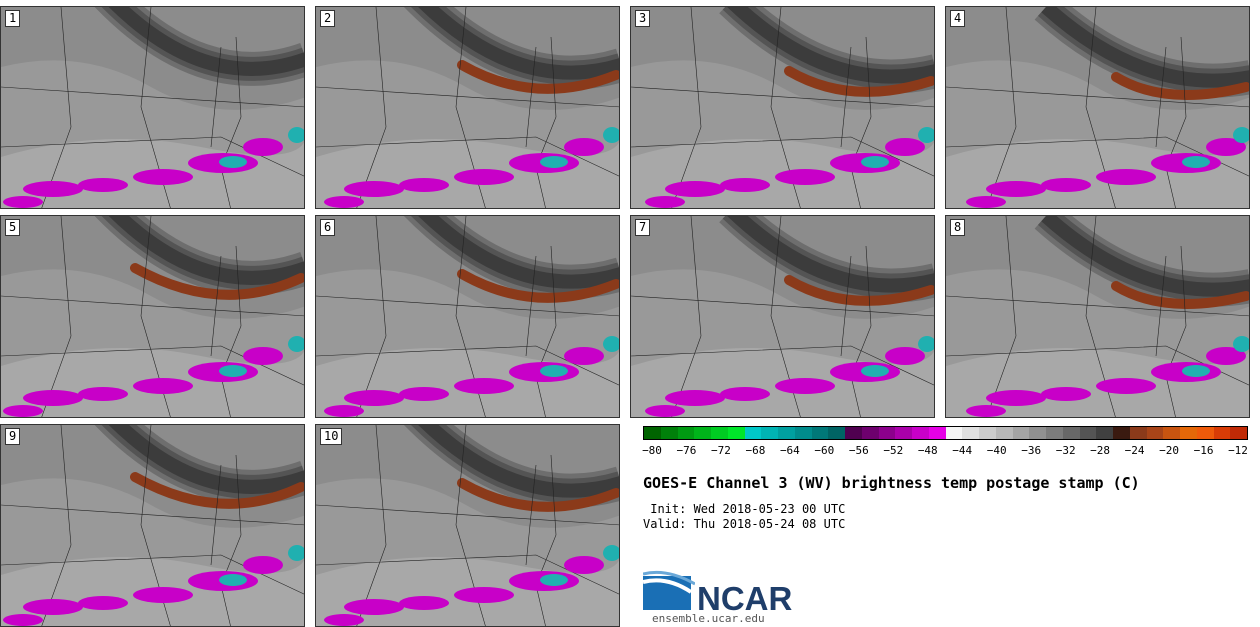 The width and height of the screenshot is (1260, 627). I want to click on panel-label: 9, so click(13, 436).